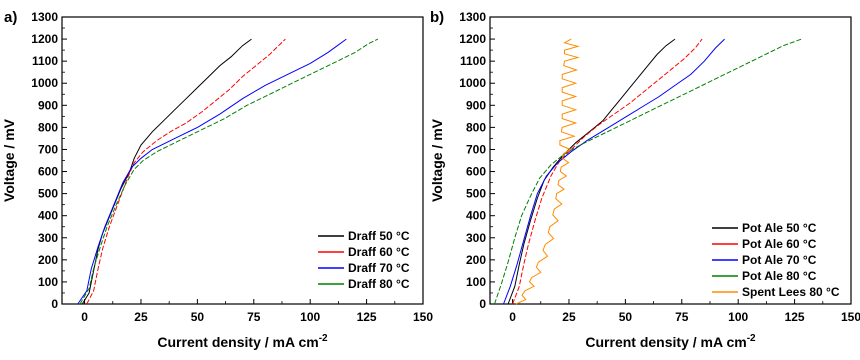 Image resolution: width=860 pixels, height=360 pixels. What do you see at coordinates (379, 236) in the screenshot?
I see `legend-label: Draff 50 °C` at bounding box center [379, 236].